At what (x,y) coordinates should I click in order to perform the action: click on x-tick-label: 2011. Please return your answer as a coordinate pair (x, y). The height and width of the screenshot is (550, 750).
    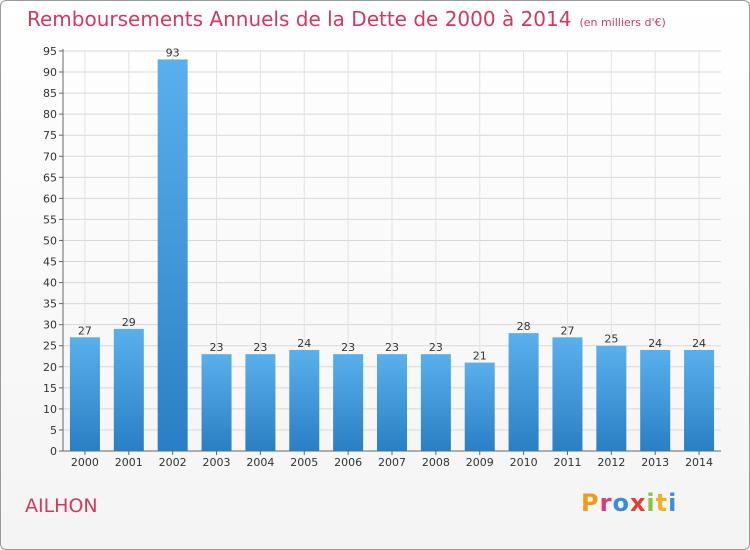
    Looking at the image, I should click on (567, 462).